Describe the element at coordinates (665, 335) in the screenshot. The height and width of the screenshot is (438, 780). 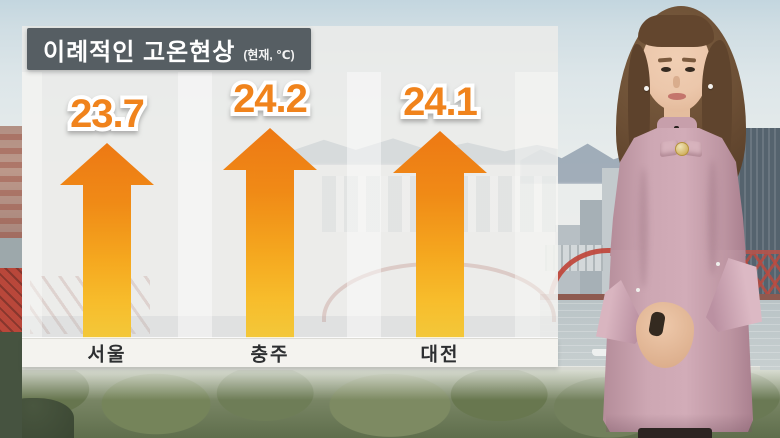
I see `presenter-hands` at that location.